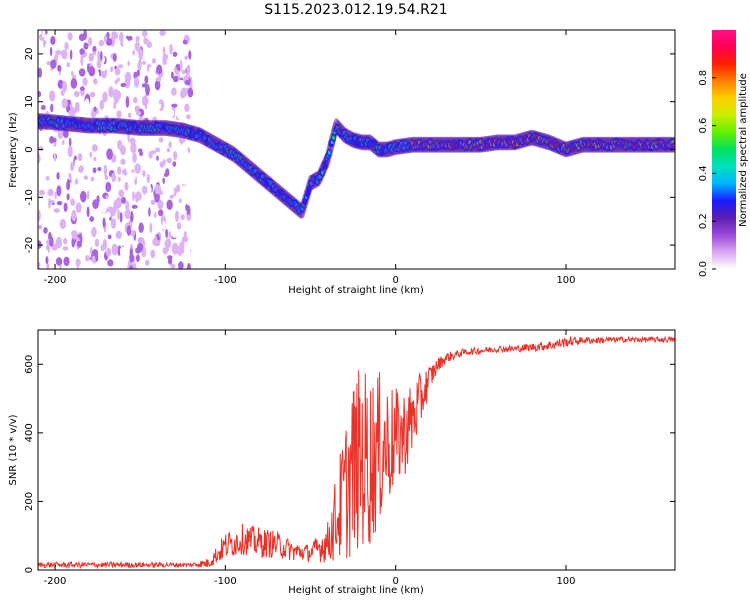  What do you see at coordinates (703, 173) in the screenshot?
I see `colorbar-tick-label: 0.4` at bounding box center [703, 173].